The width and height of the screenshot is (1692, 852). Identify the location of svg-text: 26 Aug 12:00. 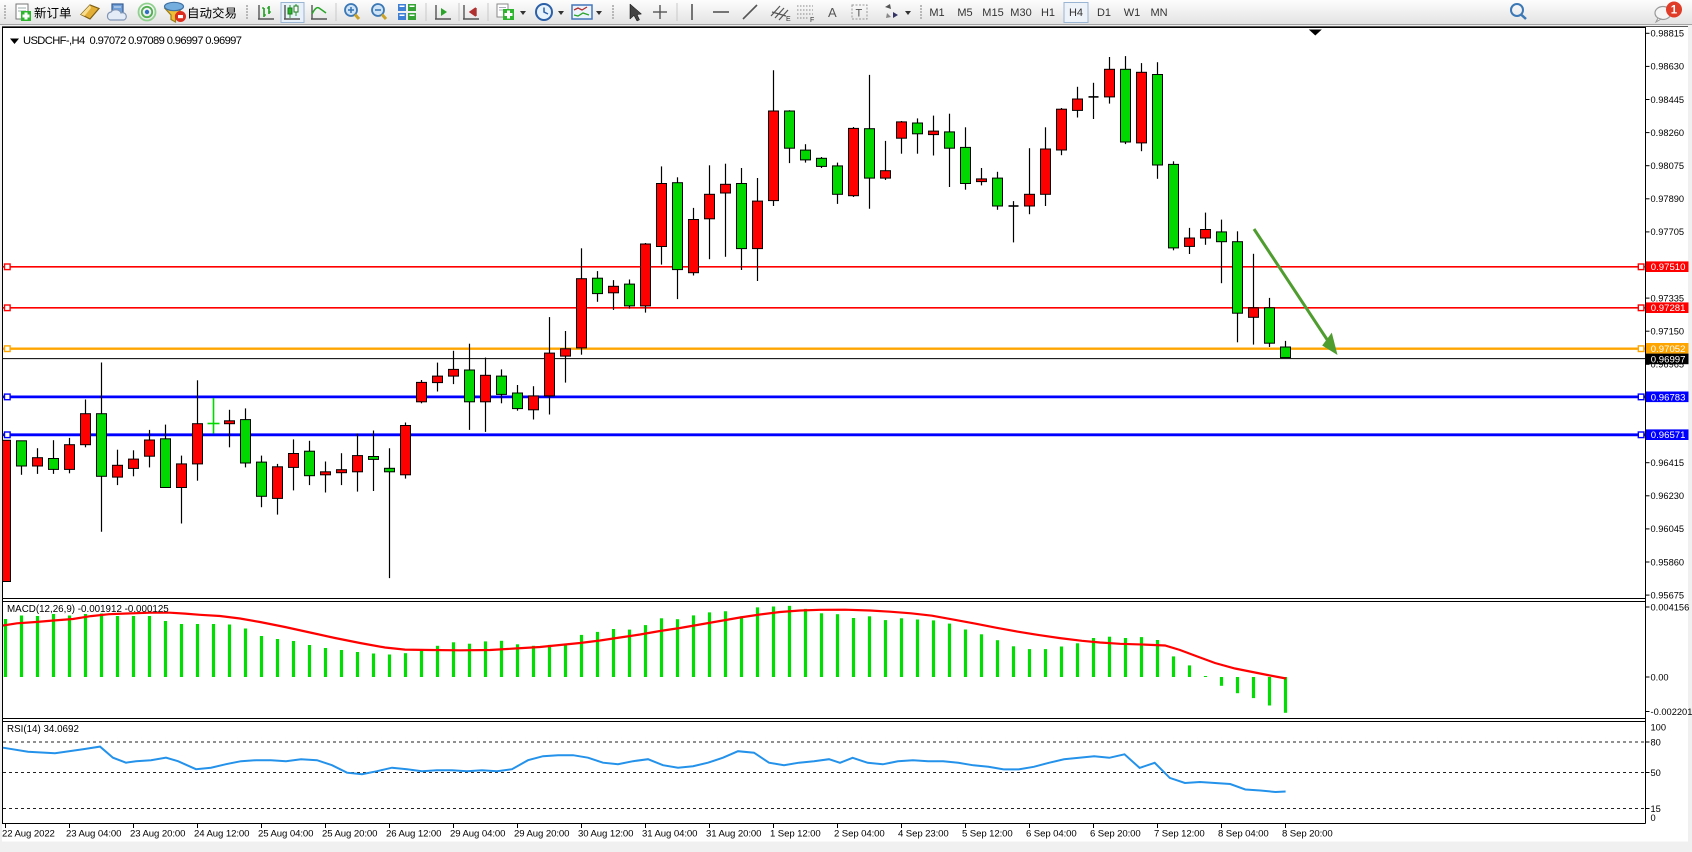
(413, 834).